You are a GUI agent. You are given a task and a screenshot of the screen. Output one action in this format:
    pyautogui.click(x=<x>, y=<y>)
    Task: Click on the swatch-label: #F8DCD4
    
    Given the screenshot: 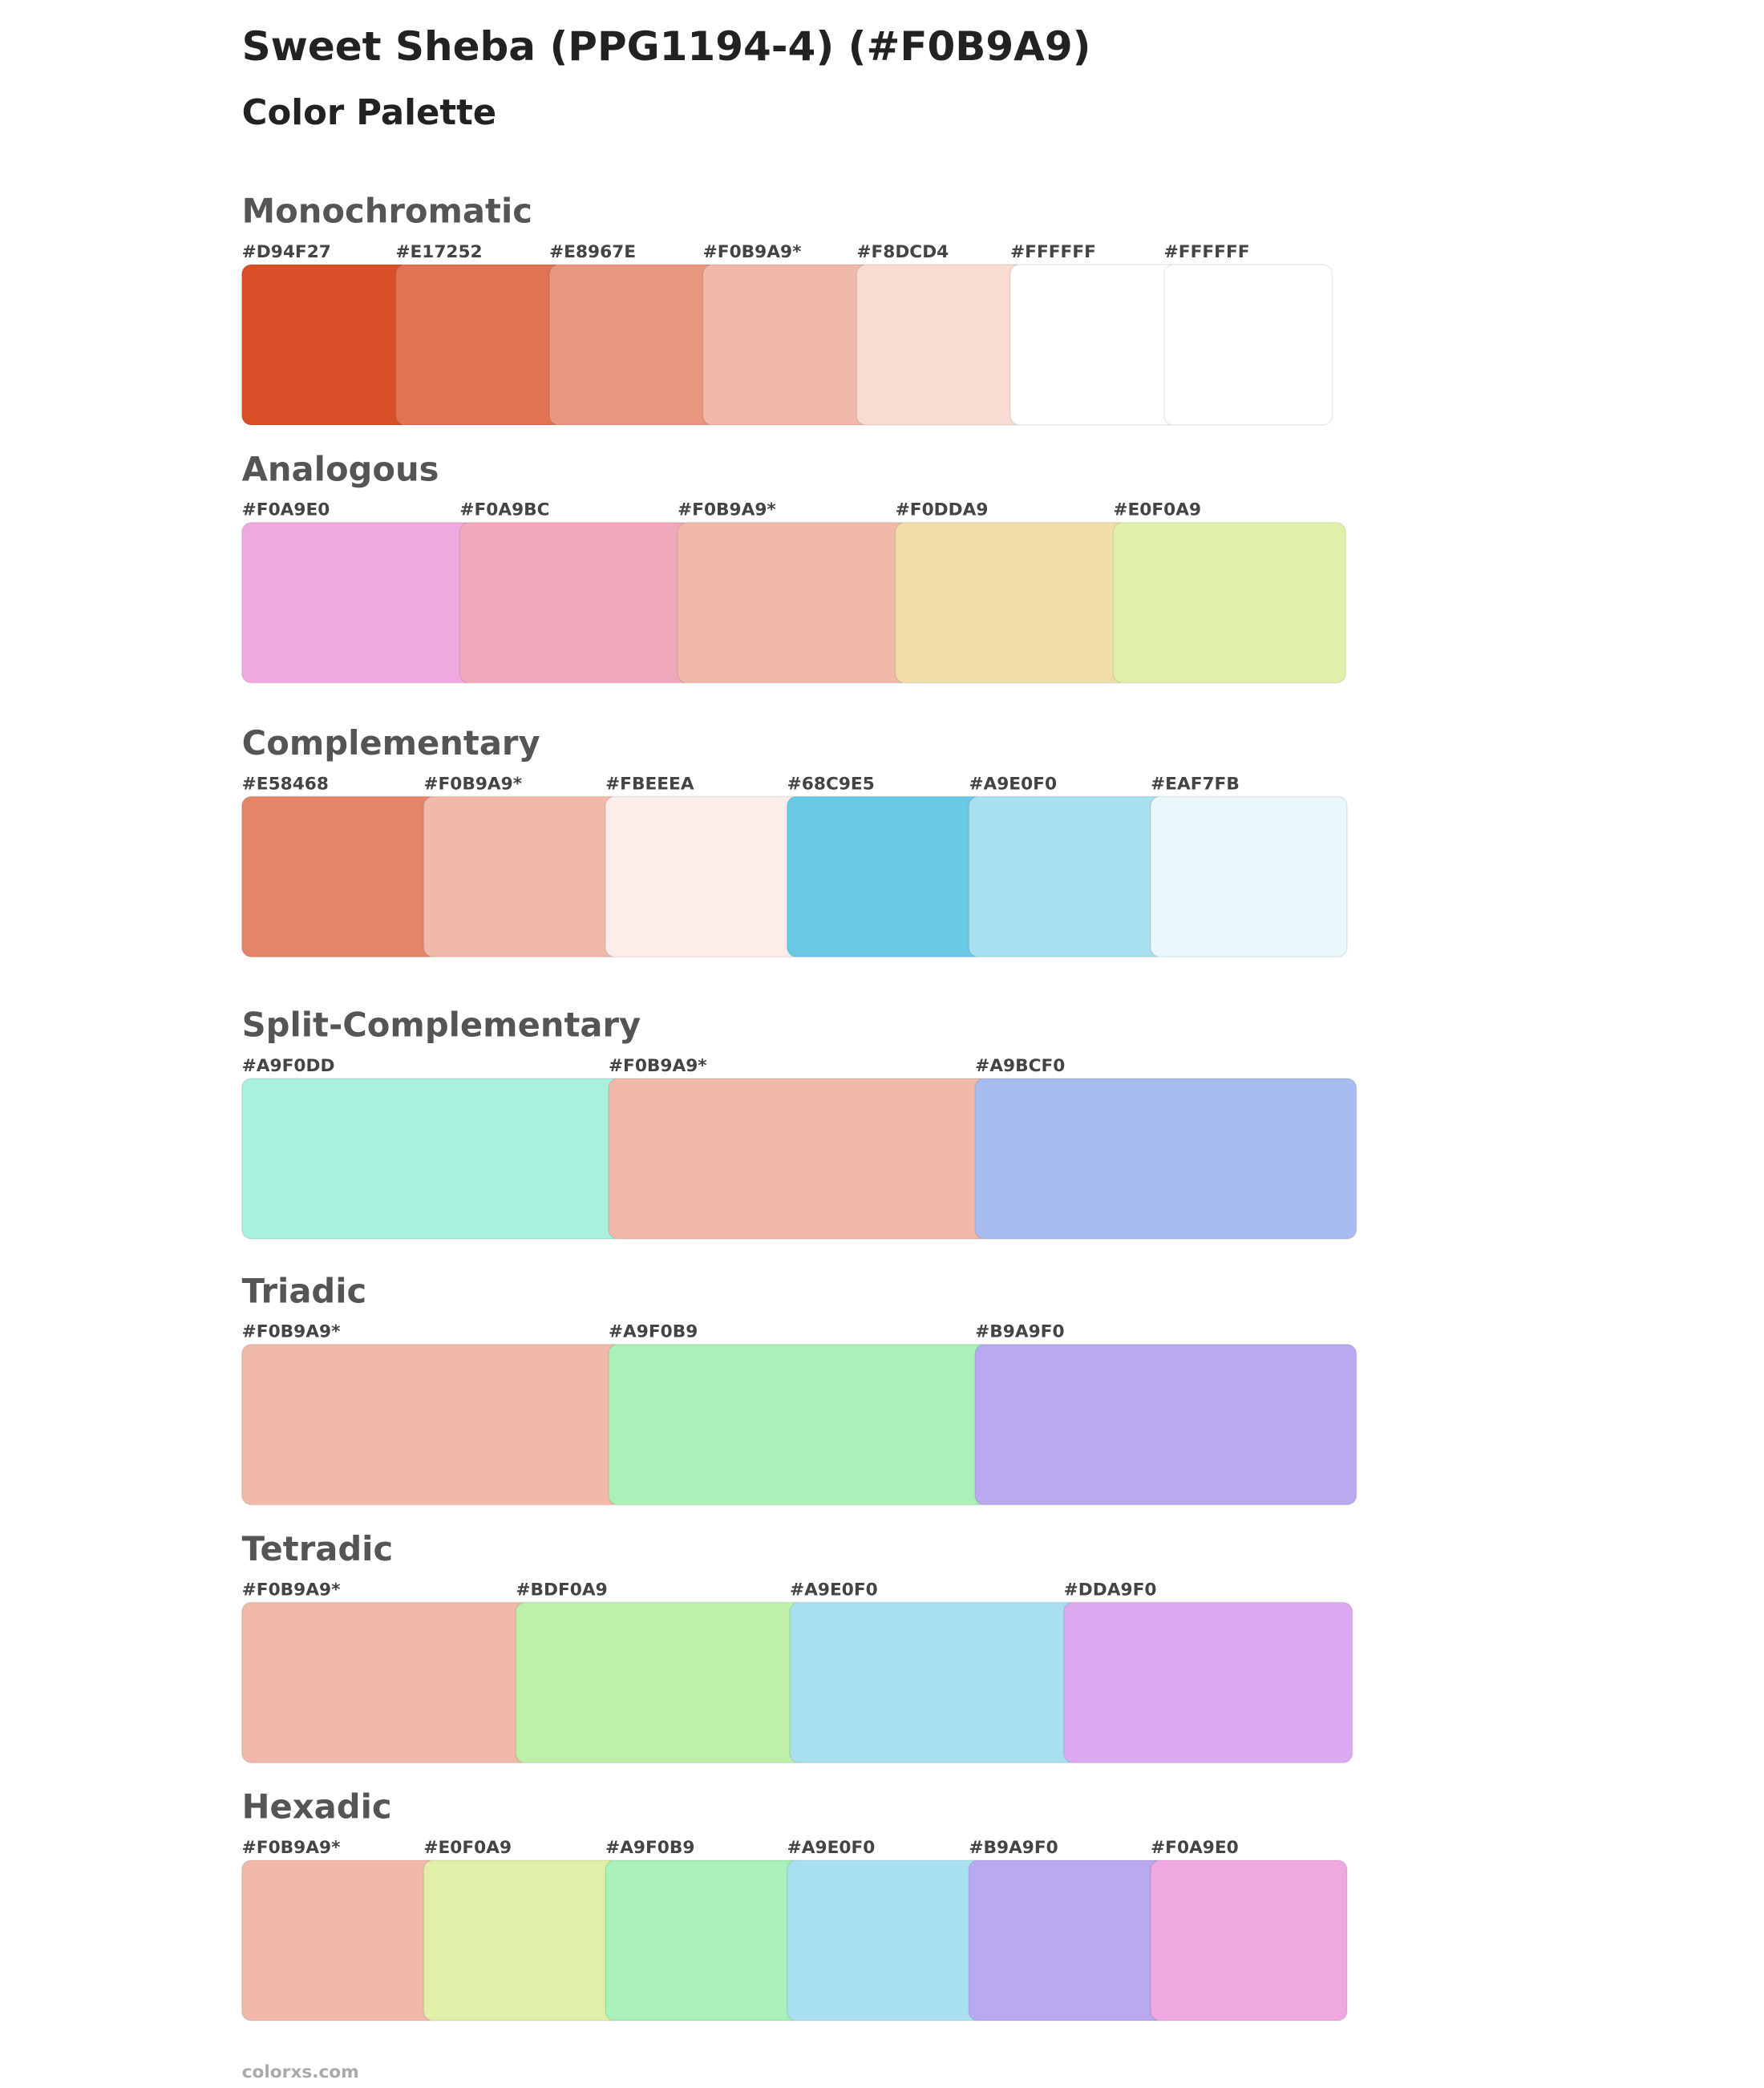 What is the action you would take?
    pyautogui.click(x=902, y=252)
    